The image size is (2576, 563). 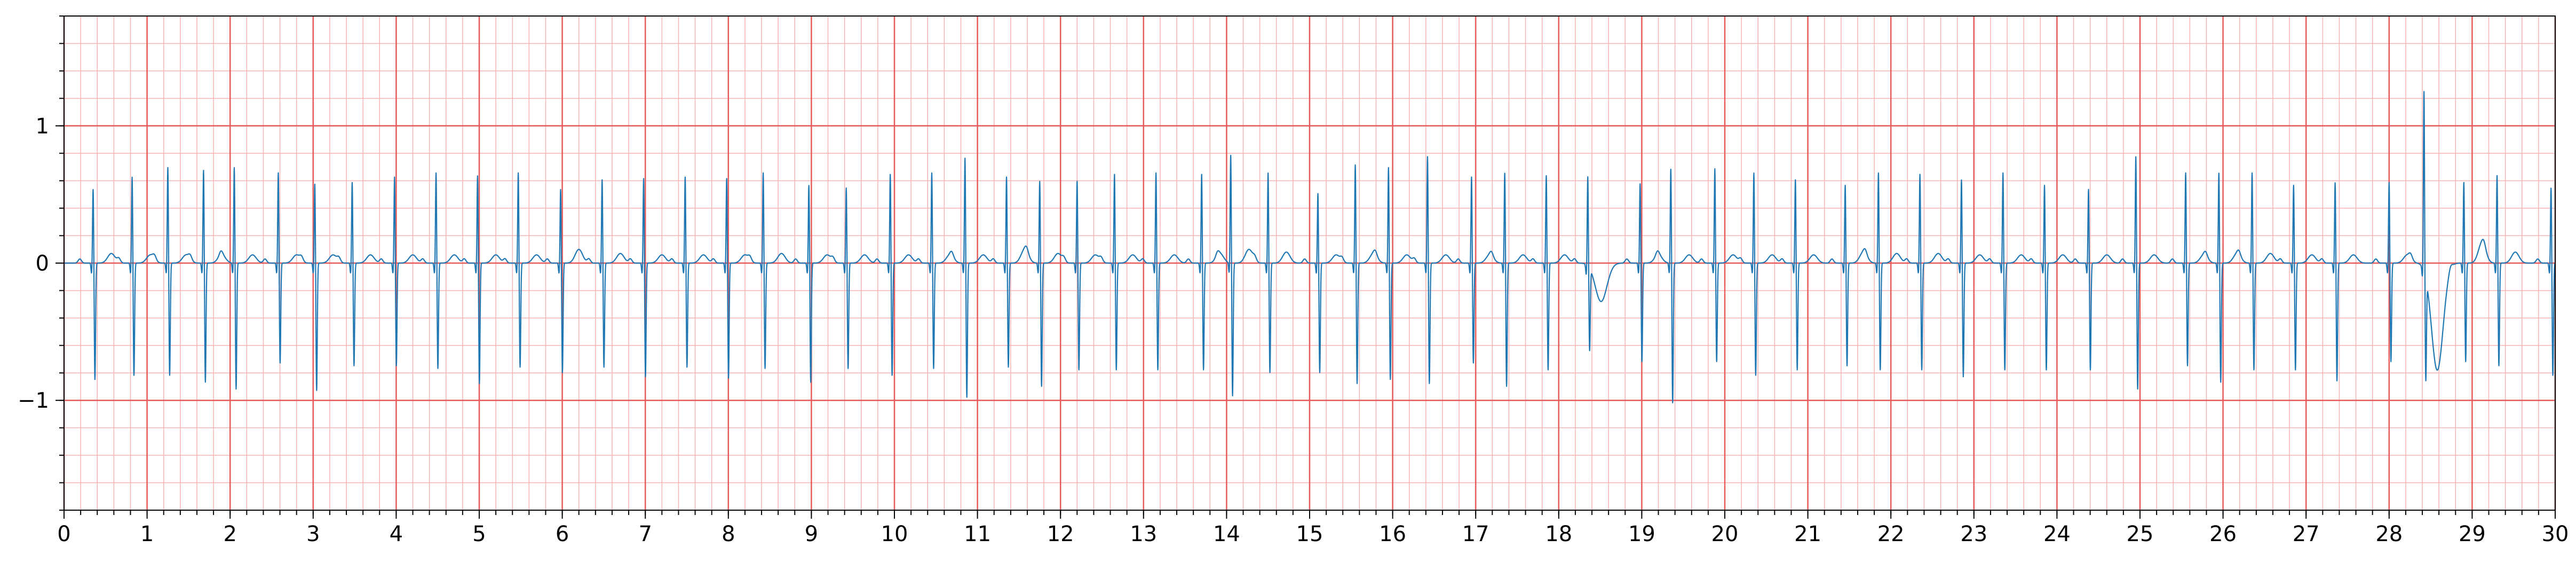 What do you see at coordinates (2057, 534) in the screenshot?
I see `x-tick-label: 24` at bounding box center [2057, 534].